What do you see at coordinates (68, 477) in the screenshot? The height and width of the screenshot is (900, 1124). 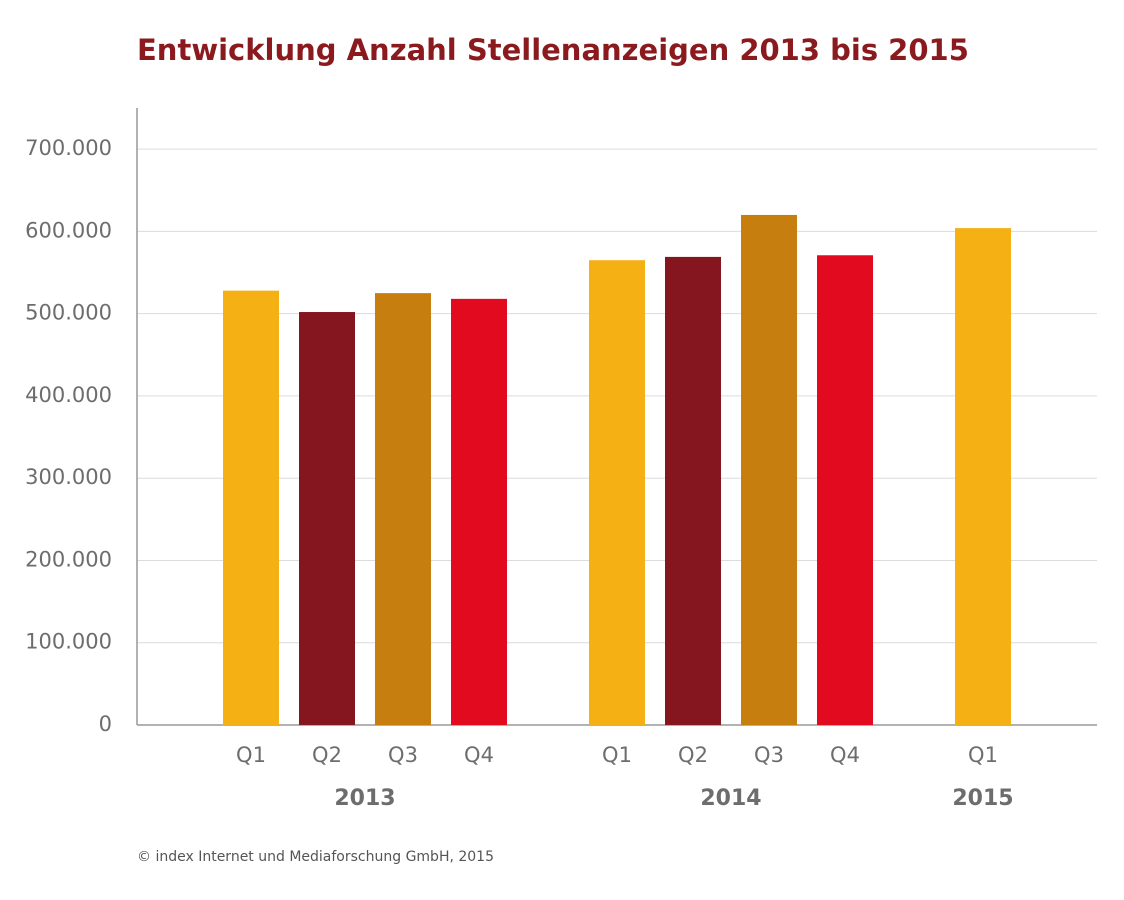 I see `y-tick-label: 300.000` at bounding box center [68, 477].